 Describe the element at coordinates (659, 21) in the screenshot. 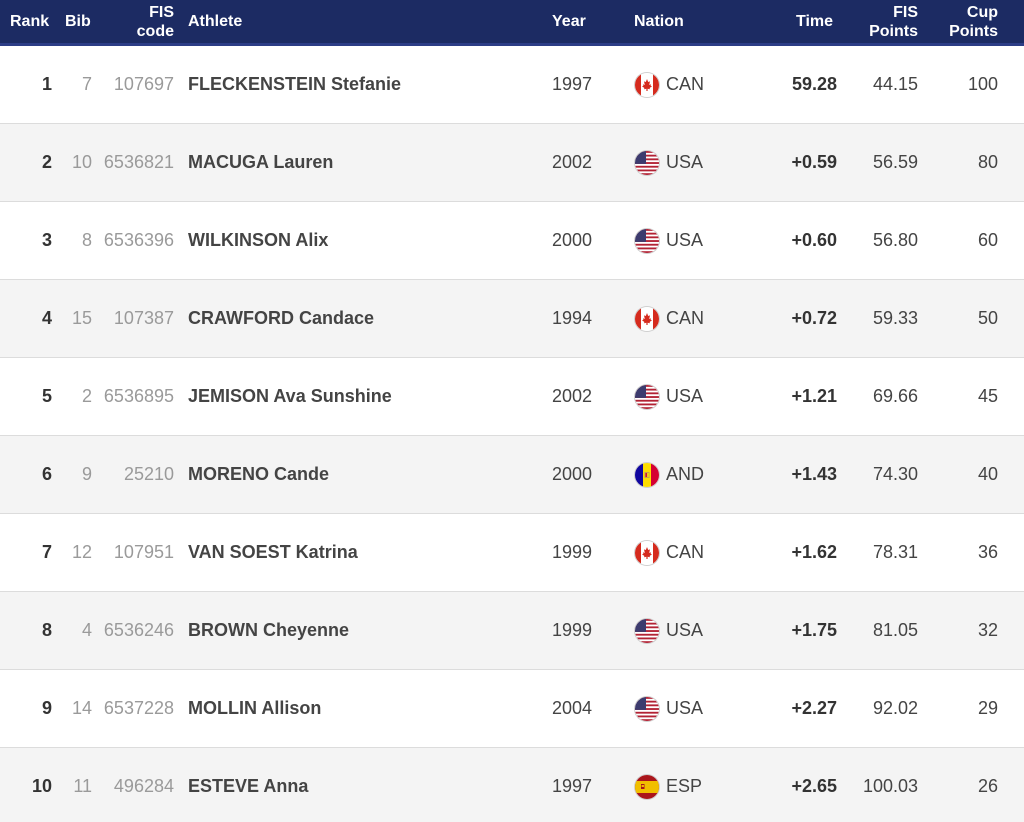

I see `header-nation: Nation` at that location.